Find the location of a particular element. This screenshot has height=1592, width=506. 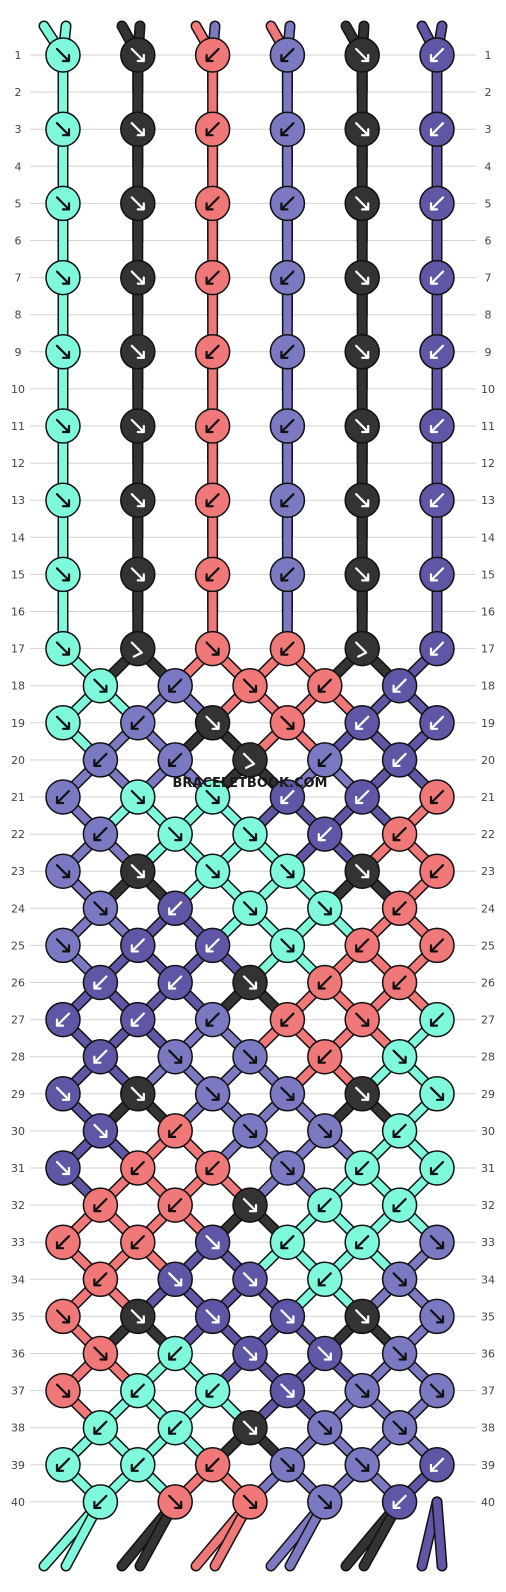

row-number-left: 31 is located at coordinates (18, 1168).